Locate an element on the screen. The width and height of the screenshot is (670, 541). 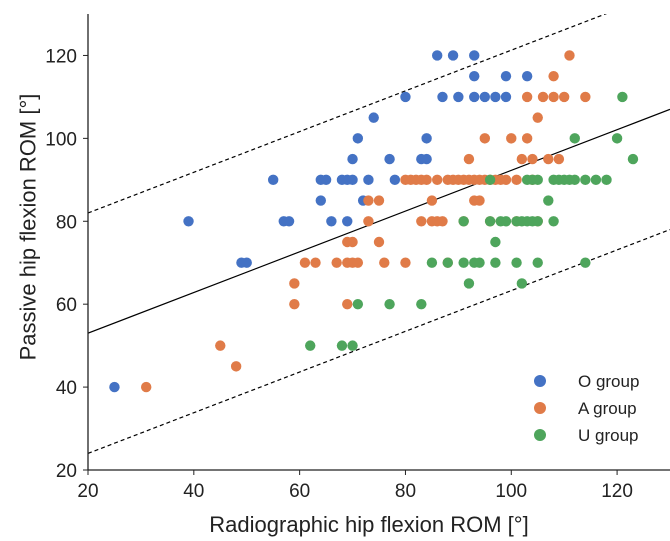
legend-label-o-group: O group is located at coordinates (608, 381).